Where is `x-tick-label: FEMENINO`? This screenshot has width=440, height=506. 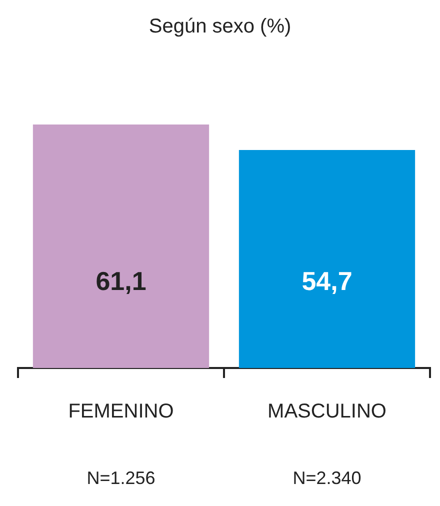 x-tick-label: FEMENINO is located at coordinates (121, 411).